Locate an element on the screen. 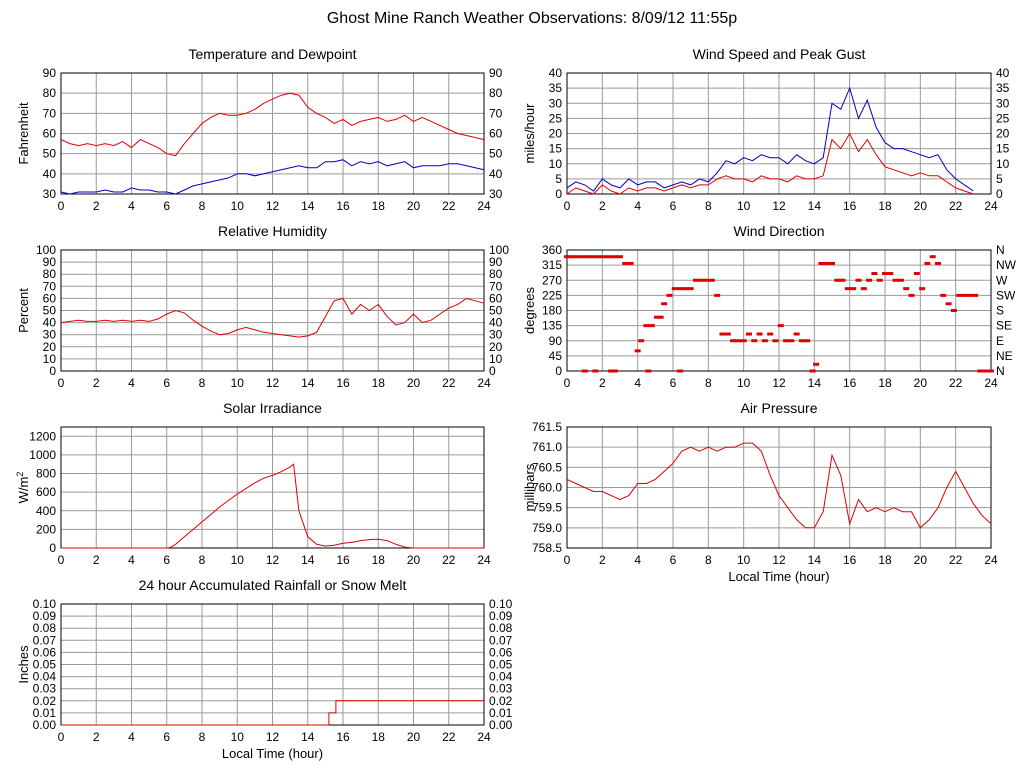 The height and width of the screenshot is (768, 1024). y-tick-label: 0.10 is located at coordinates (45, 604).